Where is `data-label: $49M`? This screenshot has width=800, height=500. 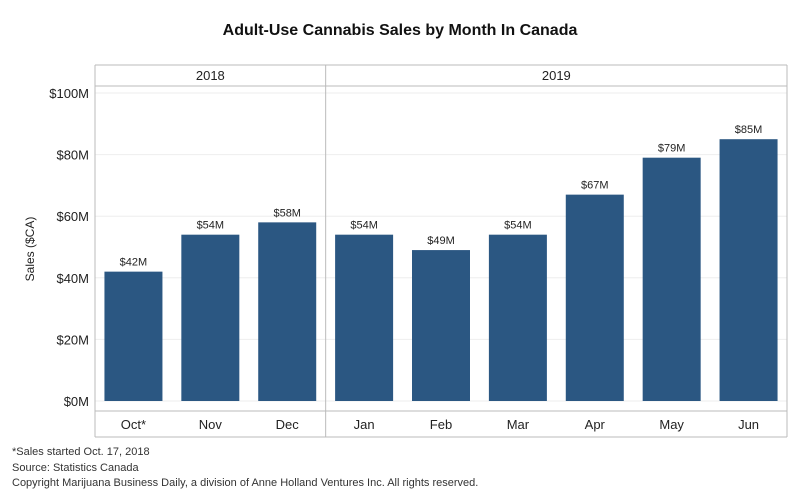 data-label: $49M is located at coordinates (441, 241).